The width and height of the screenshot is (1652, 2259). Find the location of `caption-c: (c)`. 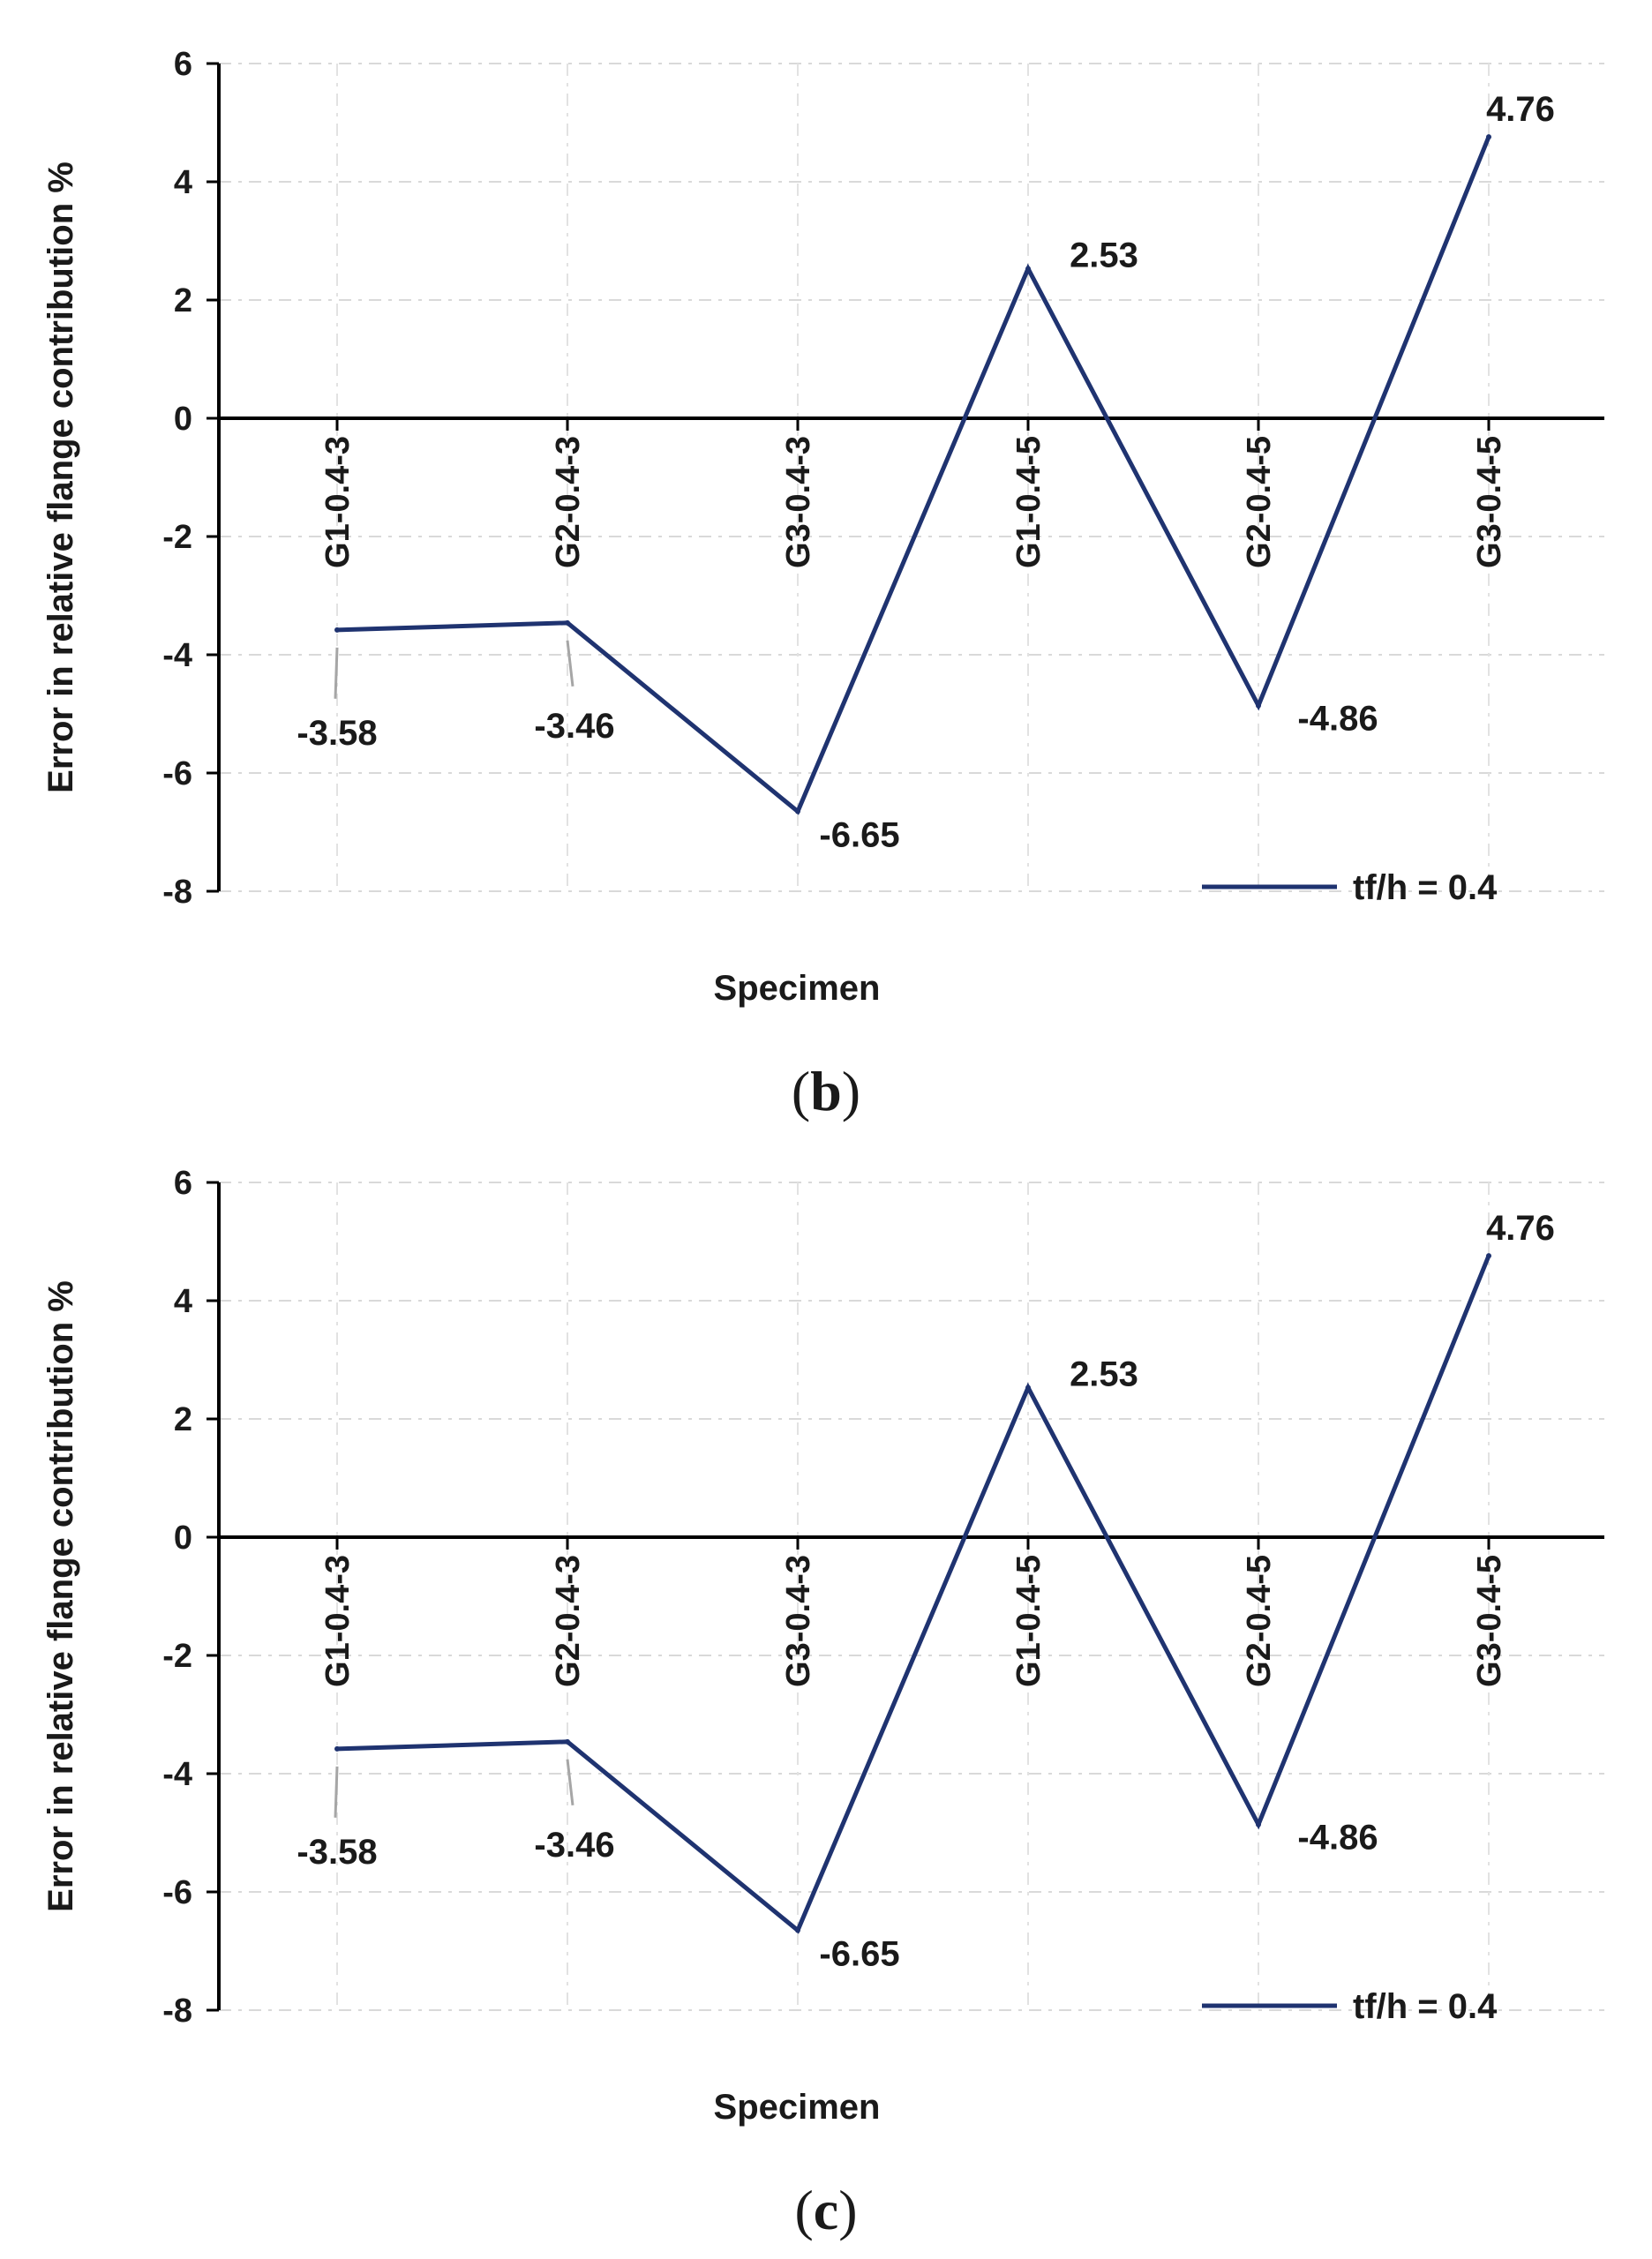

caption-c: (c) is located at coordinates (826, 2210).